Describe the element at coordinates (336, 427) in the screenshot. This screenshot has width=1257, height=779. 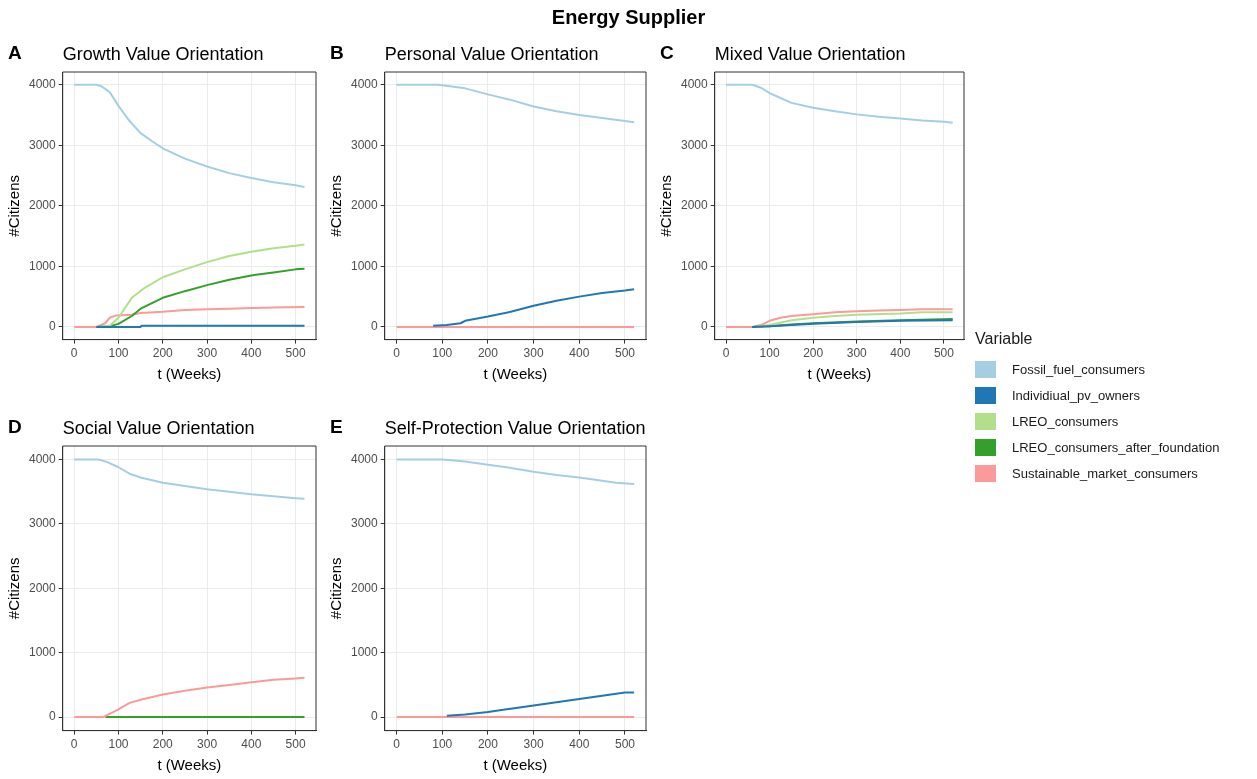
I see `text: E` at that location.